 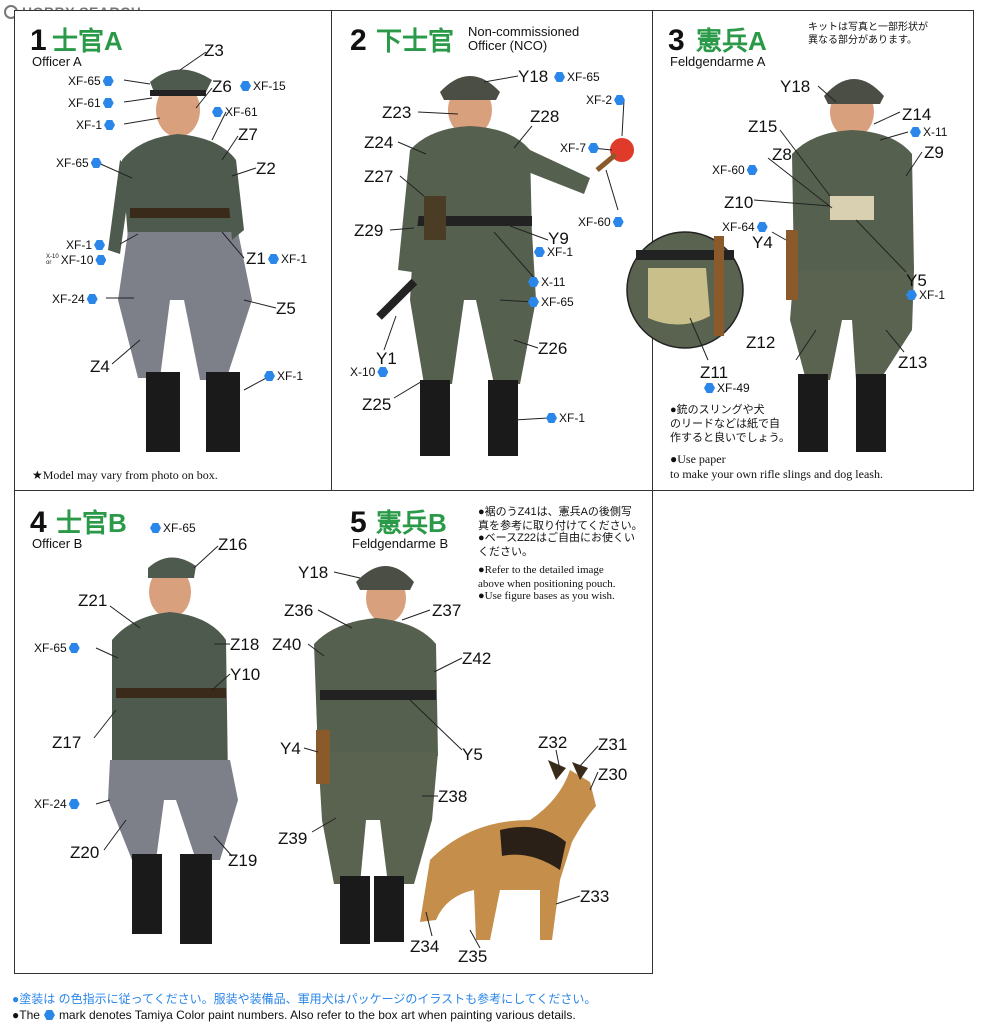 What do you see at coordinates (718, 61) in the screenshot?
I see `panel-3-title-en: Feldgendarme A` at bounding box center [718, 61].